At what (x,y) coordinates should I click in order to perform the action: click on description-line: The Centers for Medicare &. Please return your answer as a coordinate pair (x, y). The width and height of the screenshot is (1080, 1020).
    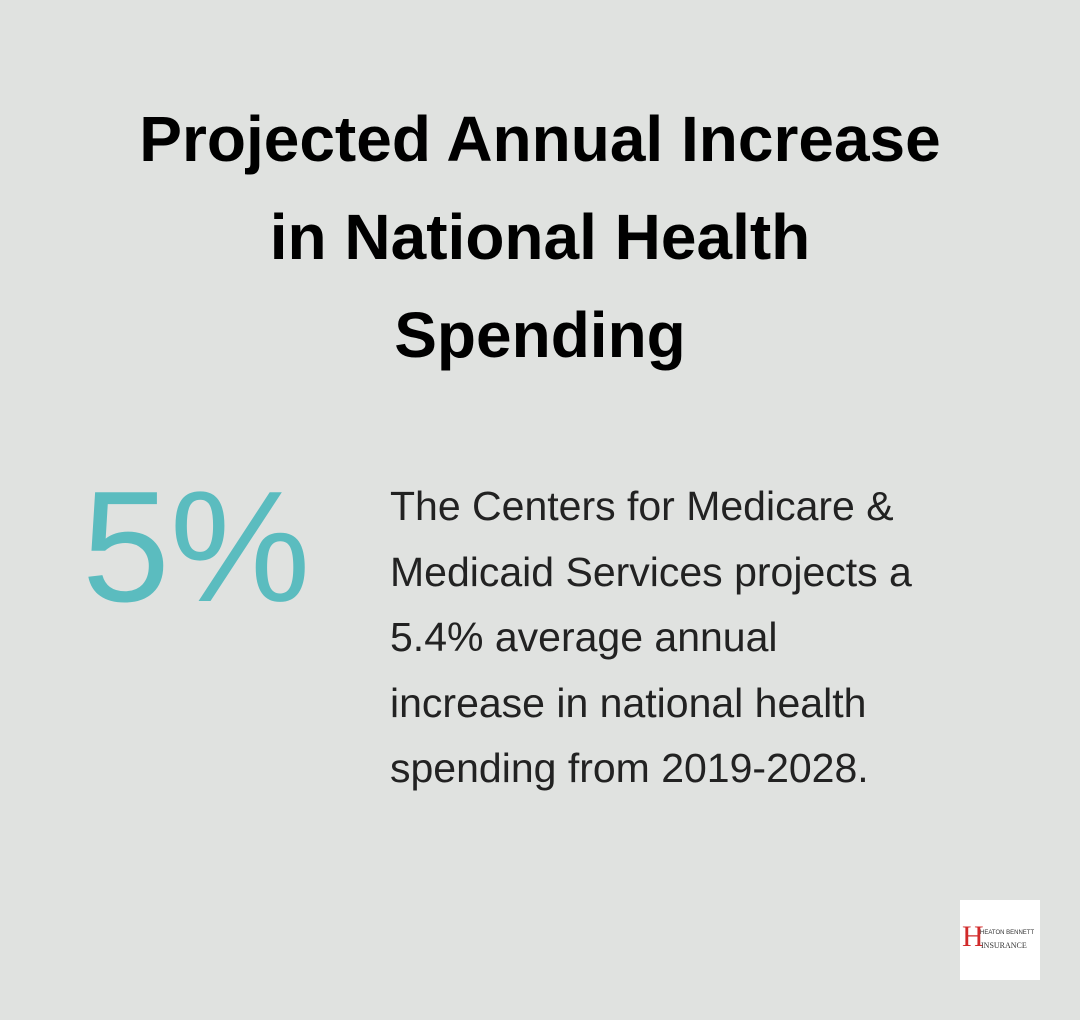
    Looking at the image, I should click on (642, 506).